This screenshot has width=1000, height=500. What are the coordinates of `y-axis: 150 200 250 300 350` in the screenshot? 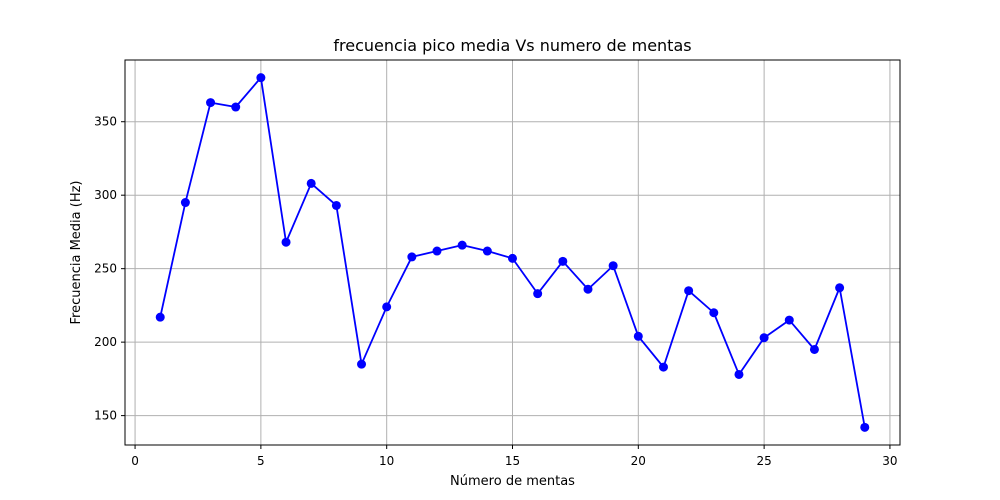 It's located at (109, 269).